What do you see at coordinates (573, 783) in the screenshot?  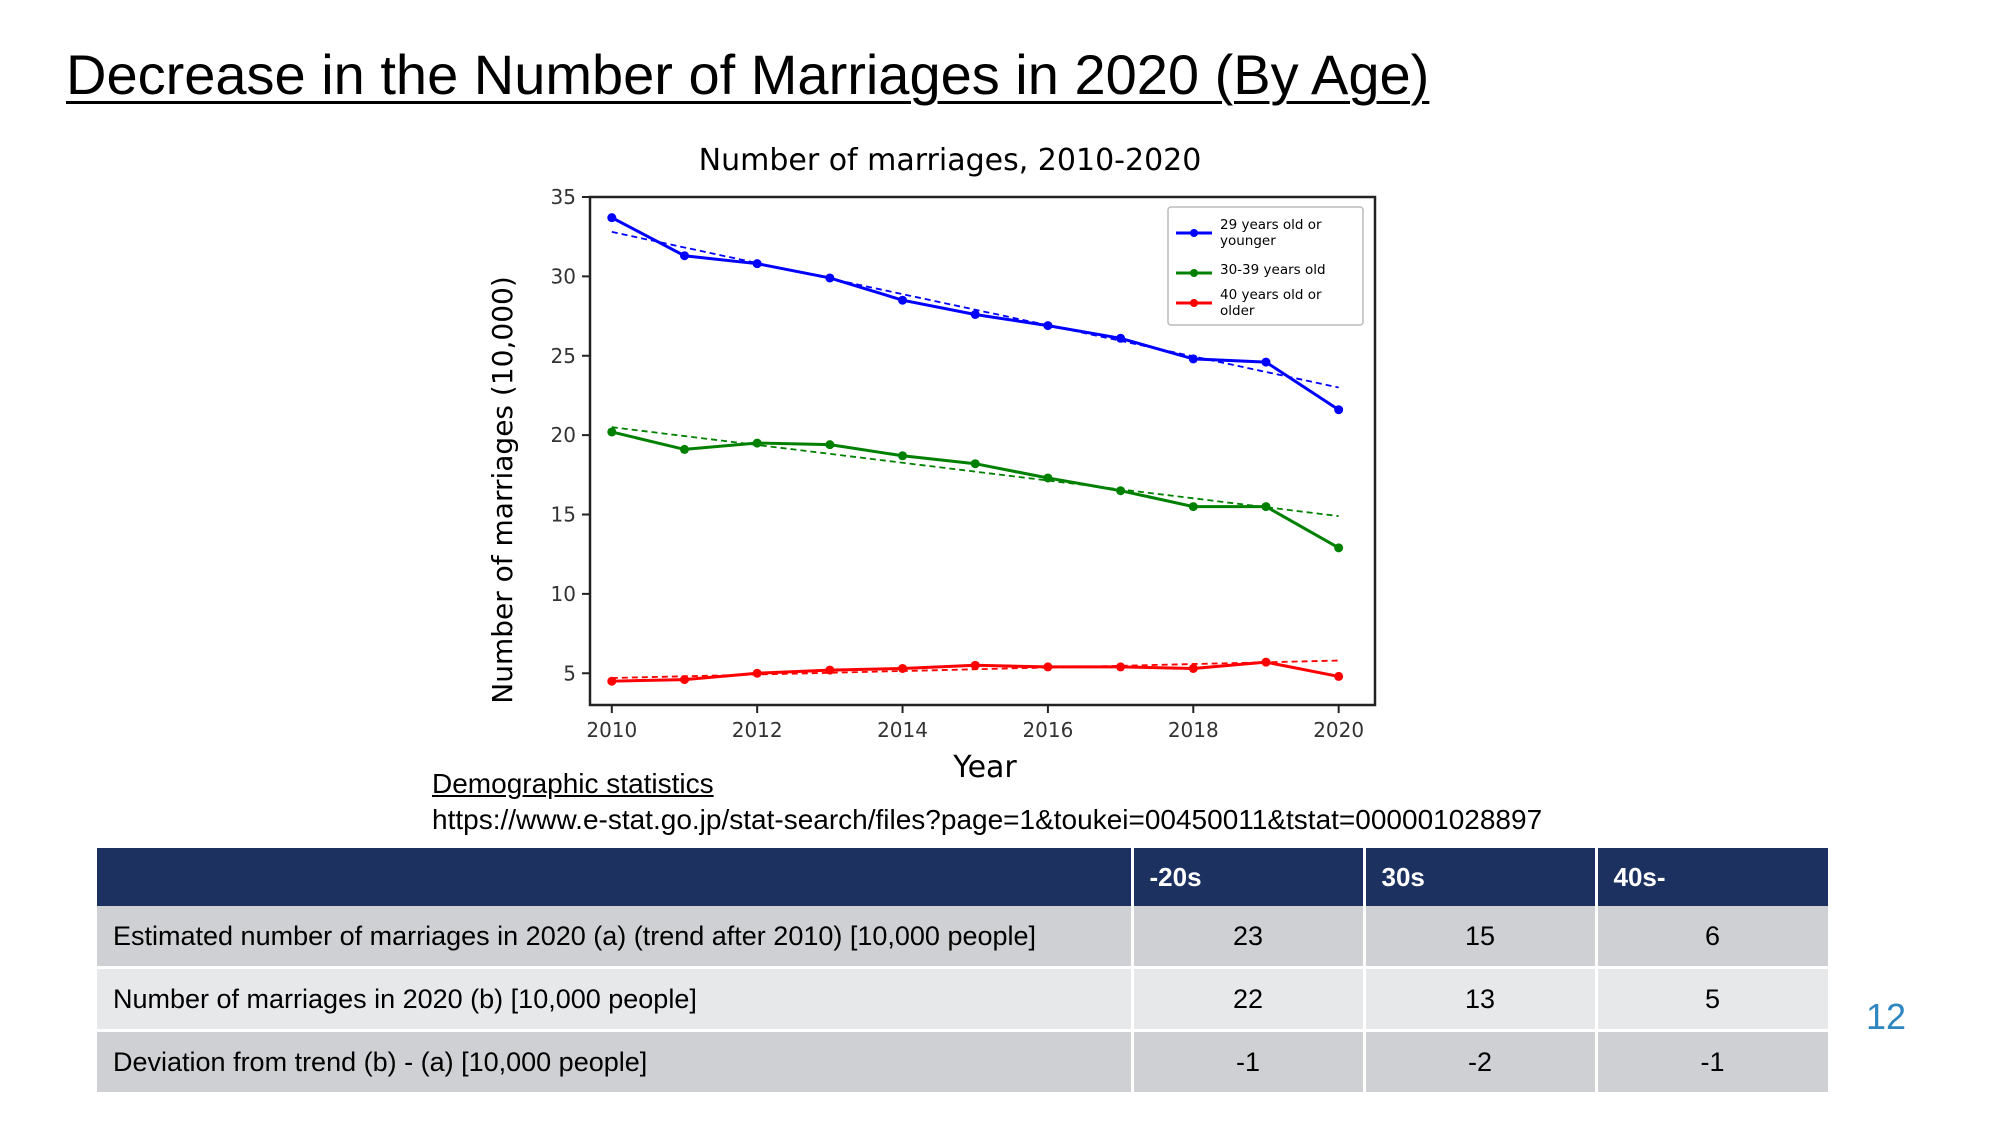 I see `source-label: Demographic statistics` at bounding box center [573, 783].